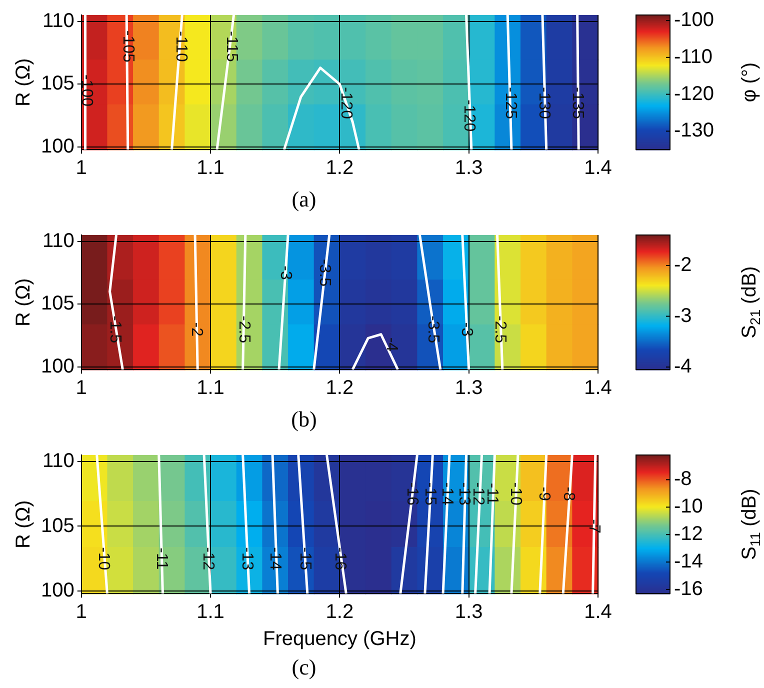 This screenshot has width=764, height=688. Describe the element at coordinates (694, 93) in the screenshot. I see `color-bar-label: -120` at that location.